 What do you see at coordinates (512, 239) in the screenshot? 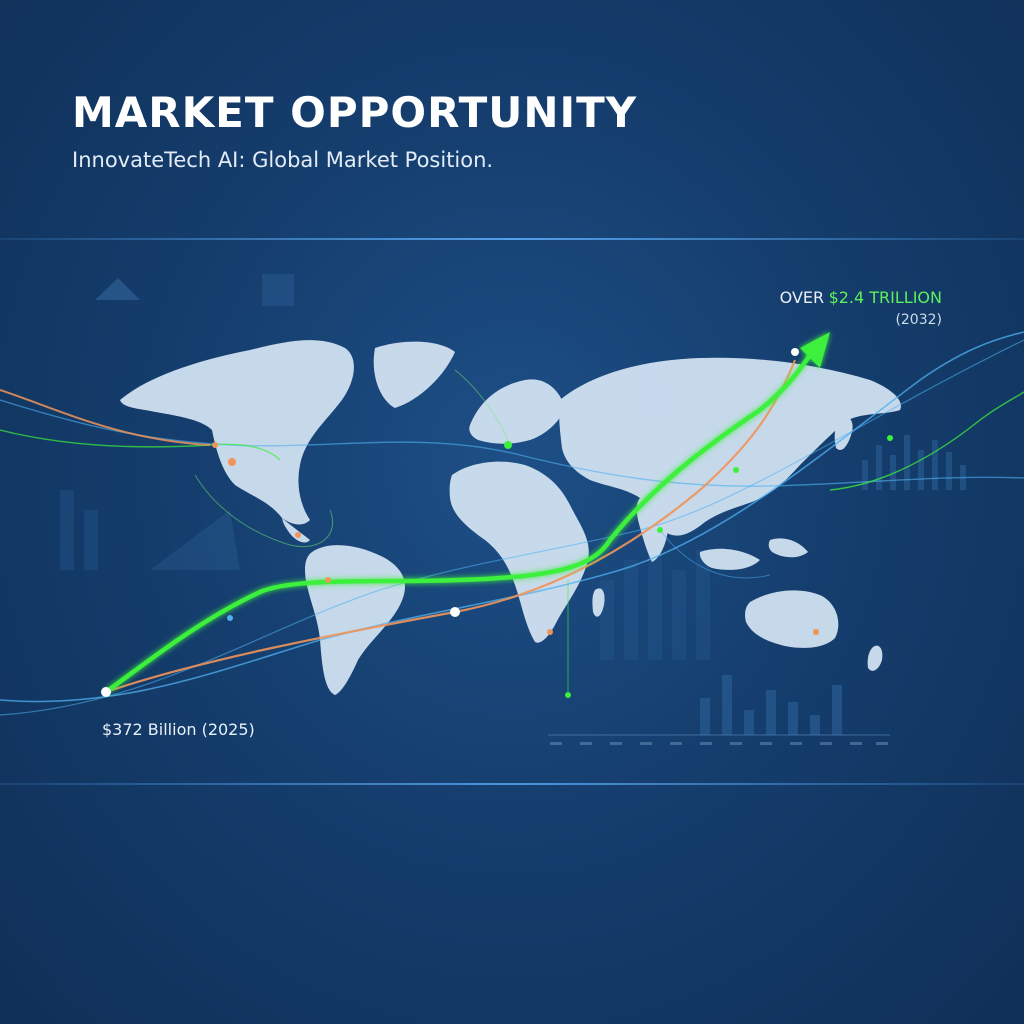
I see `divider-top` at bounding box center [512, 239].